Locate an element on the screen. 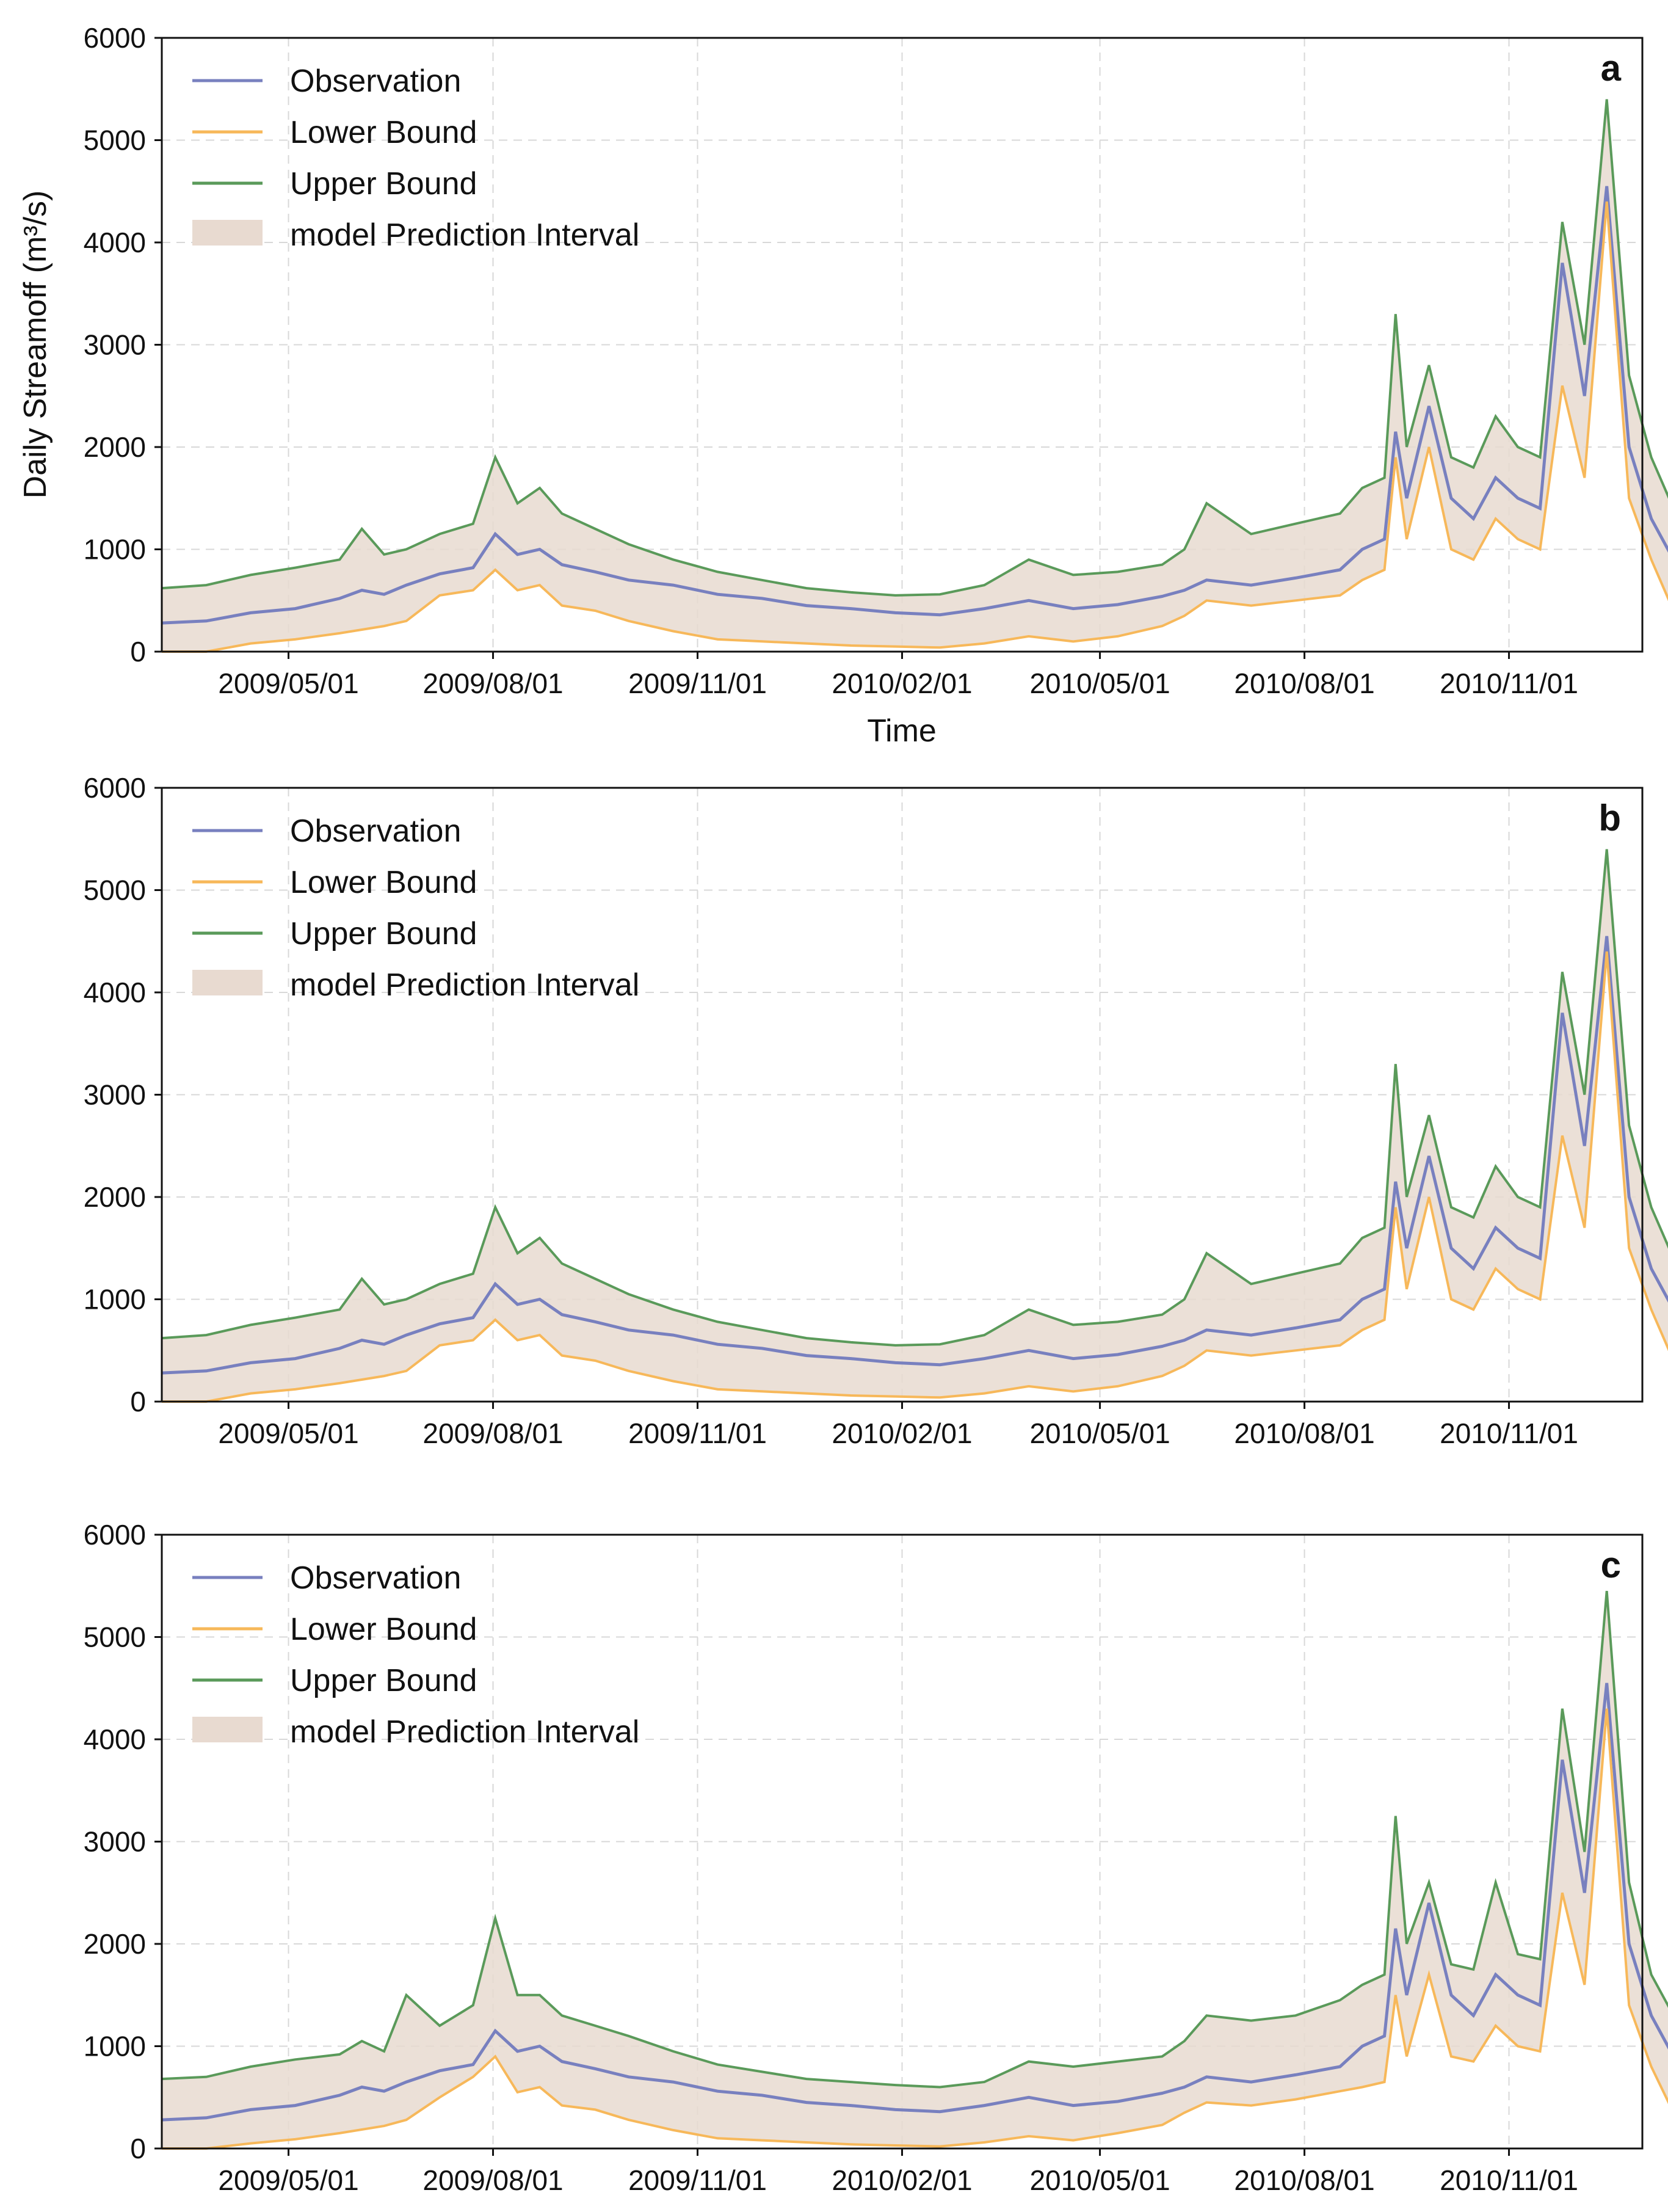 This screenshot has width=1668, height=2212. x-axis-label: Time is located at coordinates (902, 731).